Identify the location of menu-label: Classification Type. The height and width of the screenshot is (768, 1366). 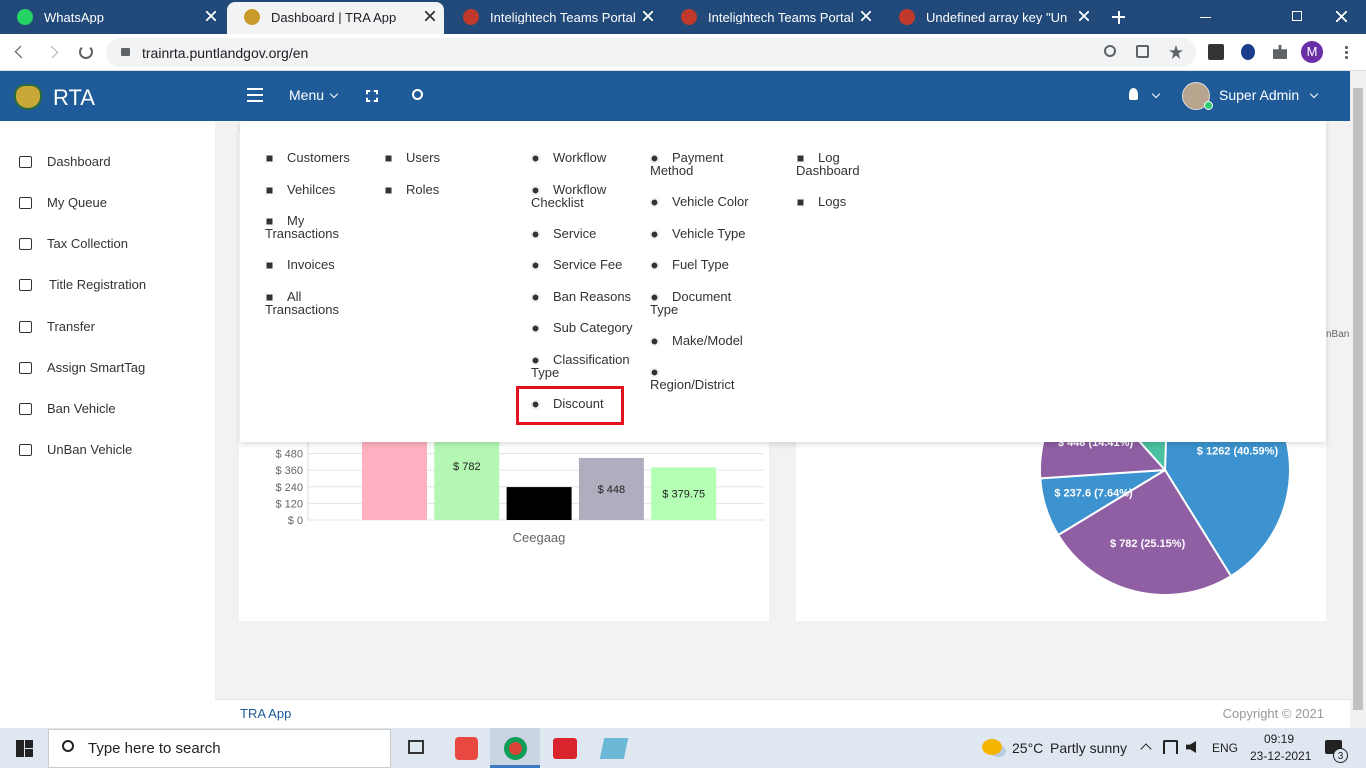
(580, 366).